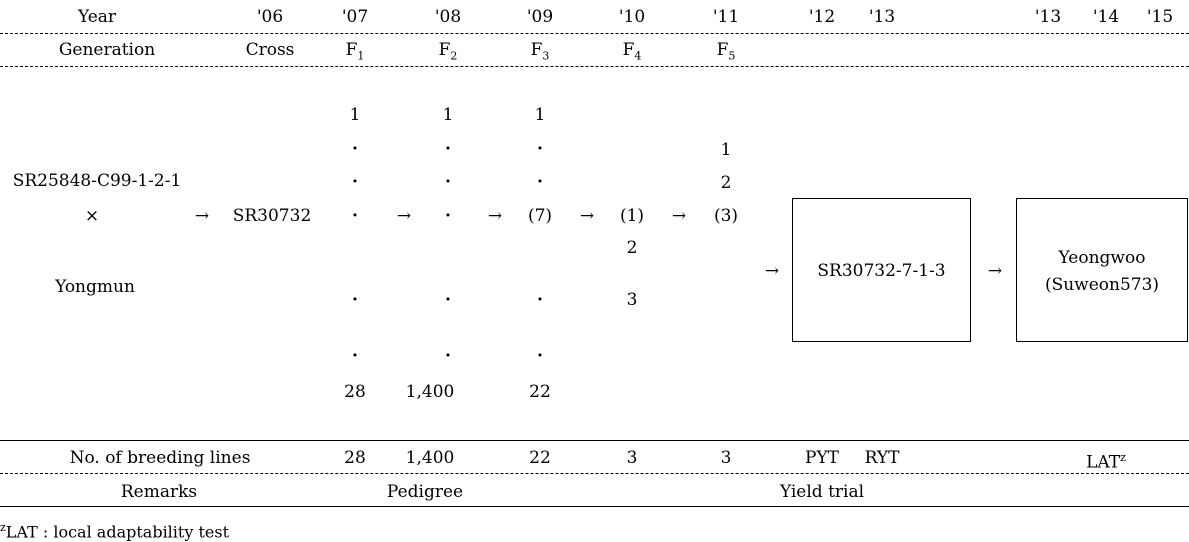  Describe the element at coordinates (540, 216) in the screenshot. I see `f3-selected: (7)` at that location.